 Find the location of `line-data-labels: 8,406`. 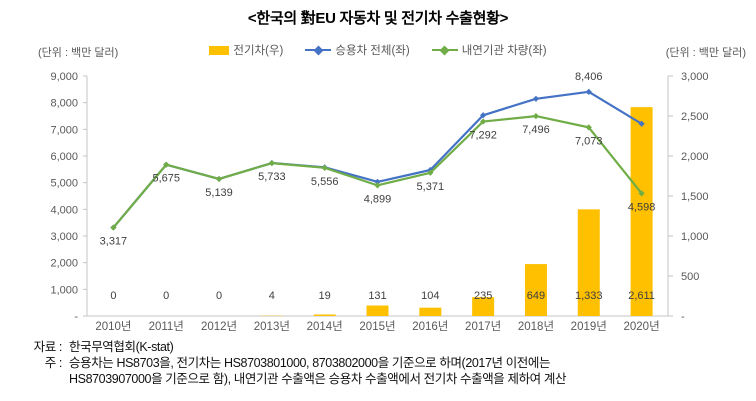

line-data-labels: 8,406 is located at coordinates (589, 77).